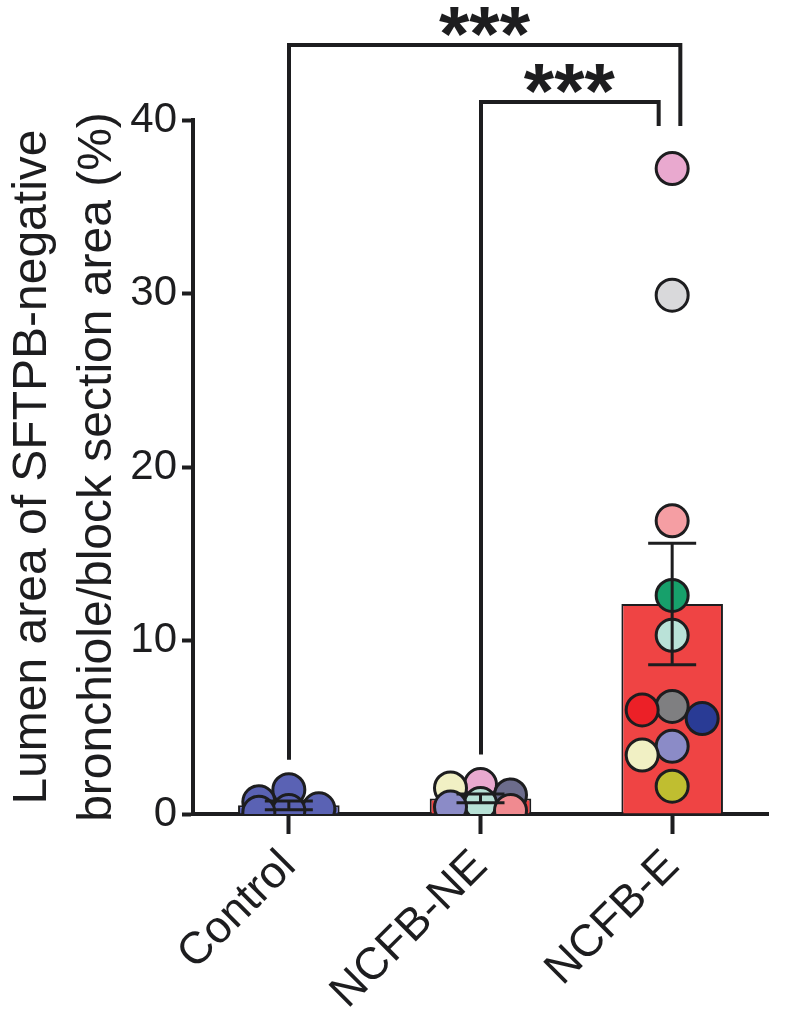 Image resolution: width=787 pixels, height=1024 pixels. Describe the element at coordinates (153, 464) in the screenshot. I see `y-tick-label: 20` at that location.